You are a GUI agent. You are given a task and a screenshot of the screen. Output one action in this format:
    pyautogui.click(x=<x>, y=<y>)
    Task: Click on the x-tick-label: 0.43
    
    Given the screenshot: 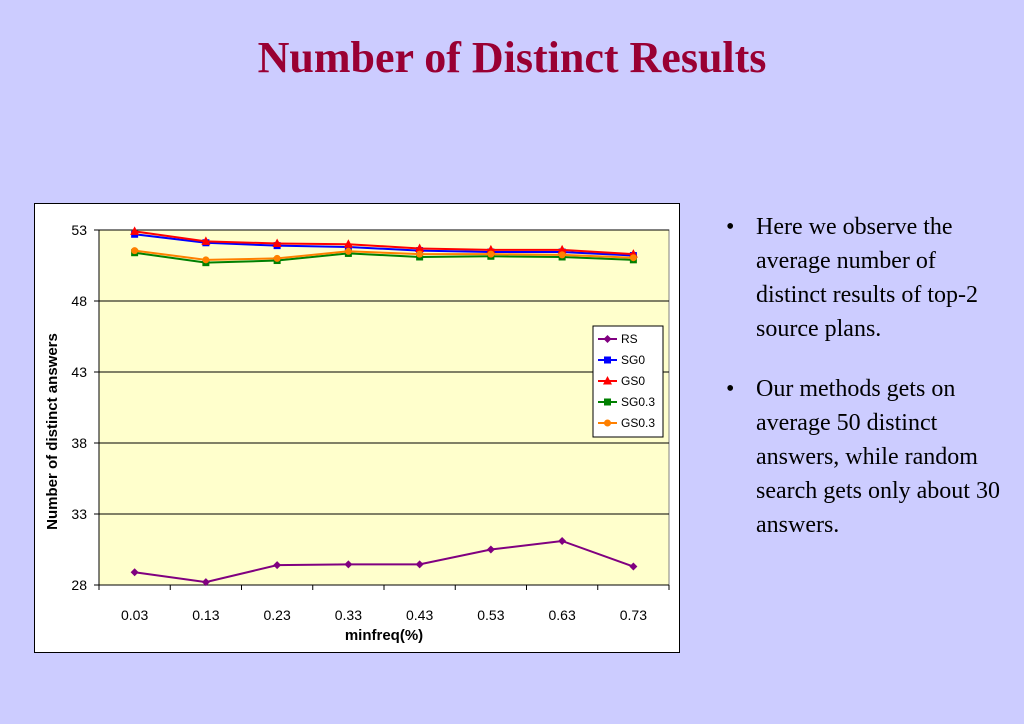 What is the action you would take?
    pyautogui.click(x=419, y=615)
    